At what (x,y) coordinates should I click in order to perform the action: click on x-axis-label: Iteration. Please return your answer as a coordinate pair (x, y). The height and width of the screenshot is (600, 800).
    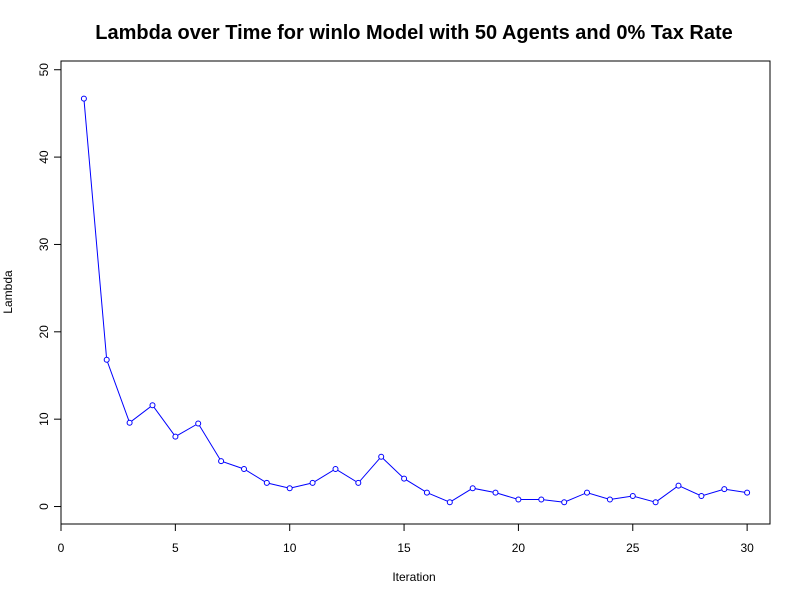
    Looking at the image, I should click on (413, 577).